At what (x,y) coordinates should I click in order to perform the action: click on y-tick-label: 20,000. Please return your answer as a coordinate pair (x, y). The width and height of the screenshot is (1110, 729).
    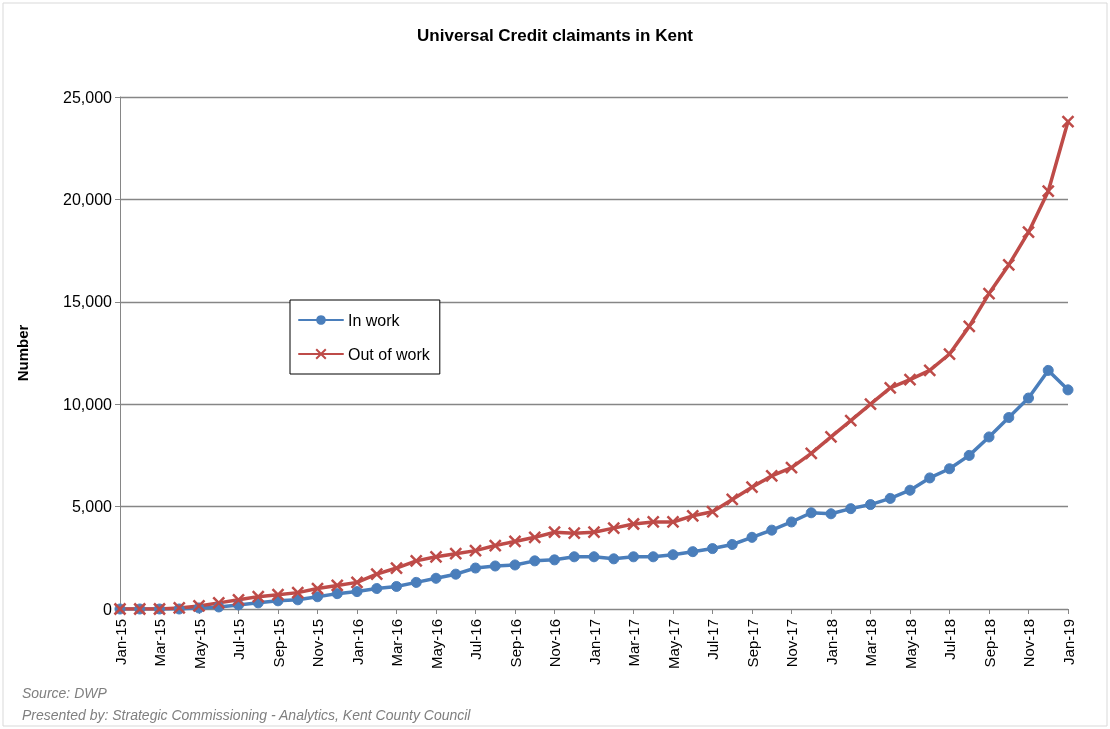
    Looking at the image, I should click on (88, 199).